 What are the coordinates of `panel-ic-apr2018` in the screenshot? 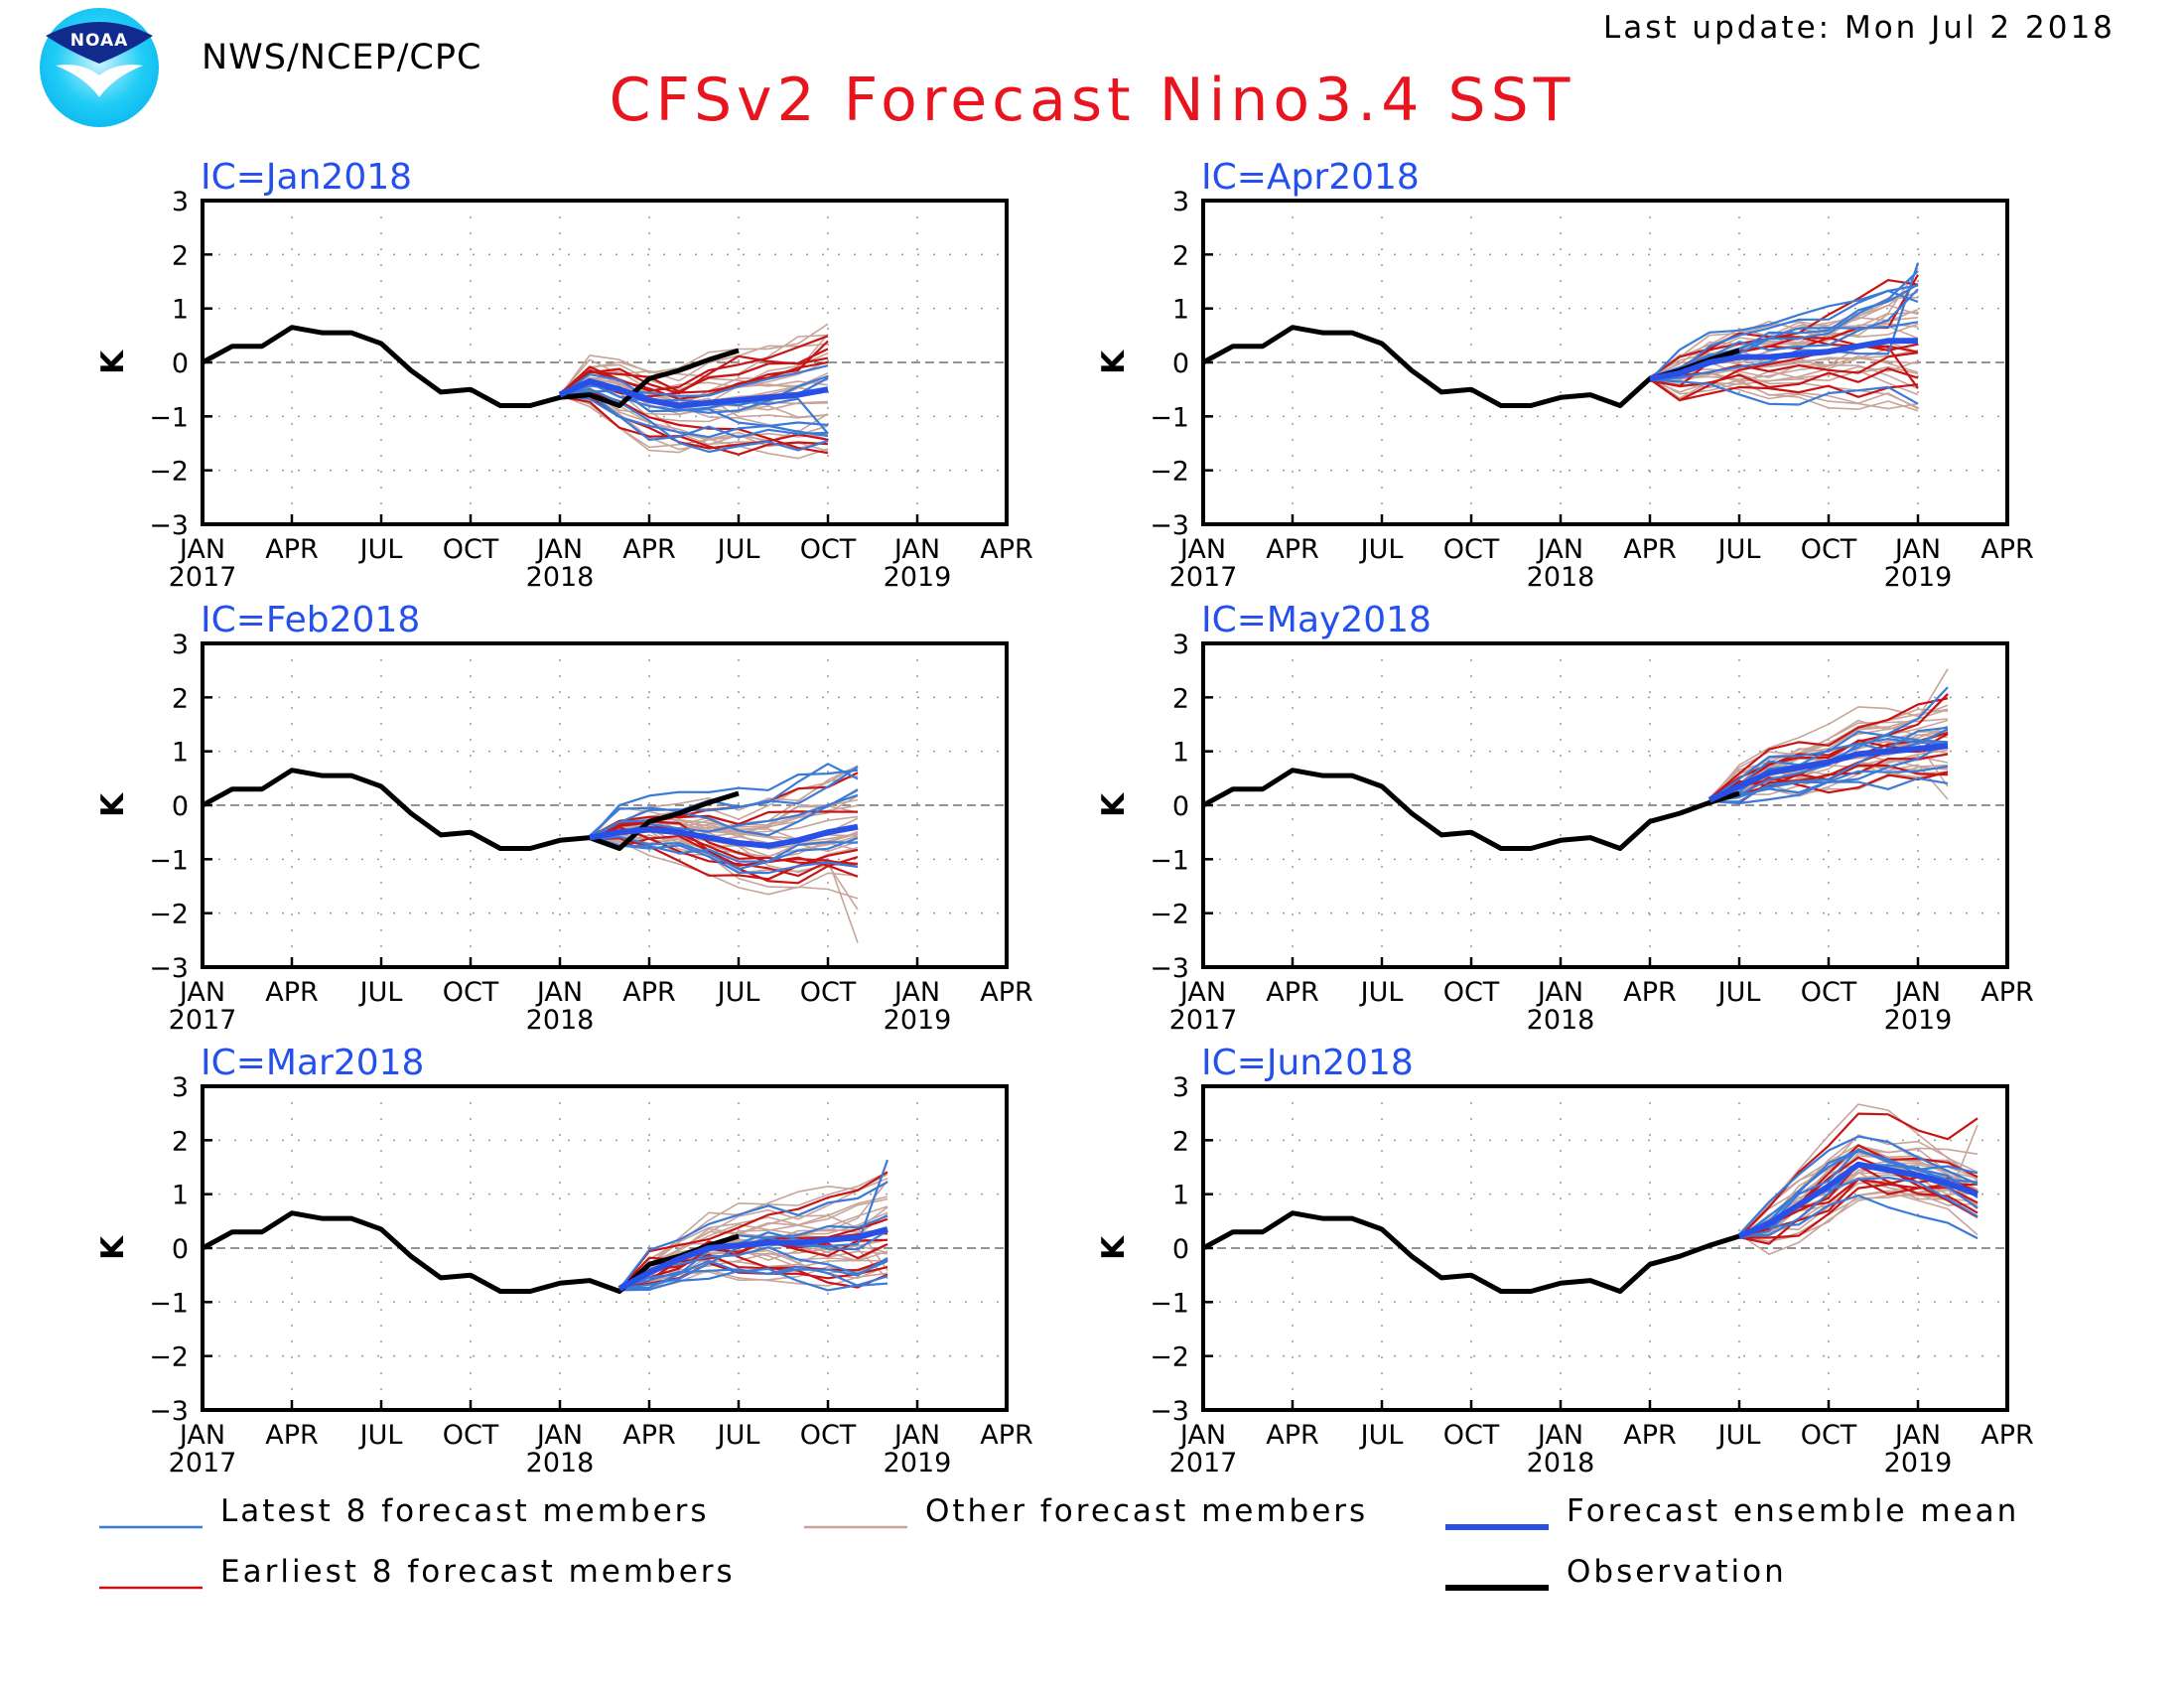 It's located at (1605, 362).